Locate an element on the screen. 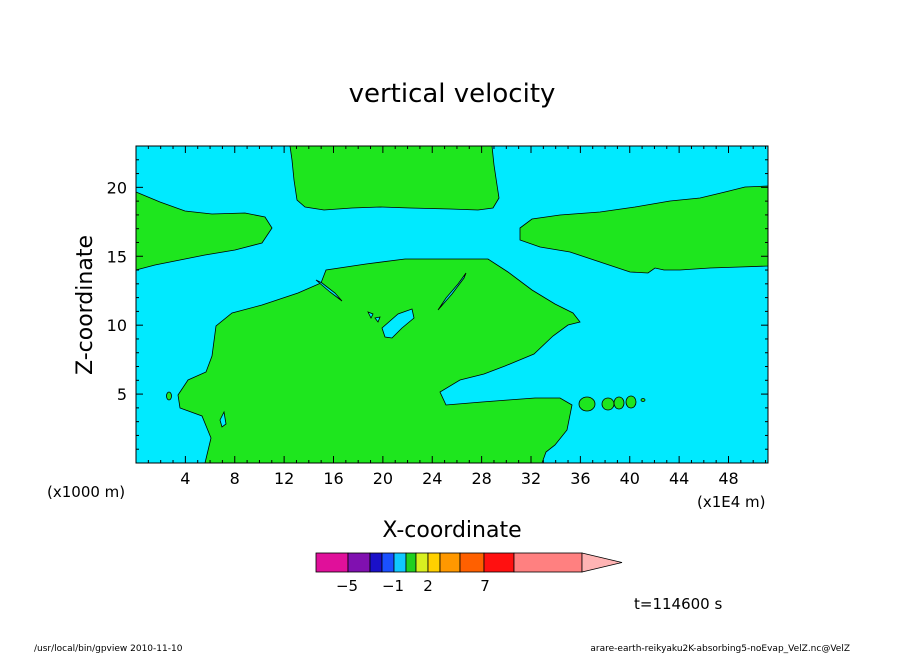 The height and width of the screenshot is (654, 904). colorbar-label: −5 is located at coordinates (347, 586).